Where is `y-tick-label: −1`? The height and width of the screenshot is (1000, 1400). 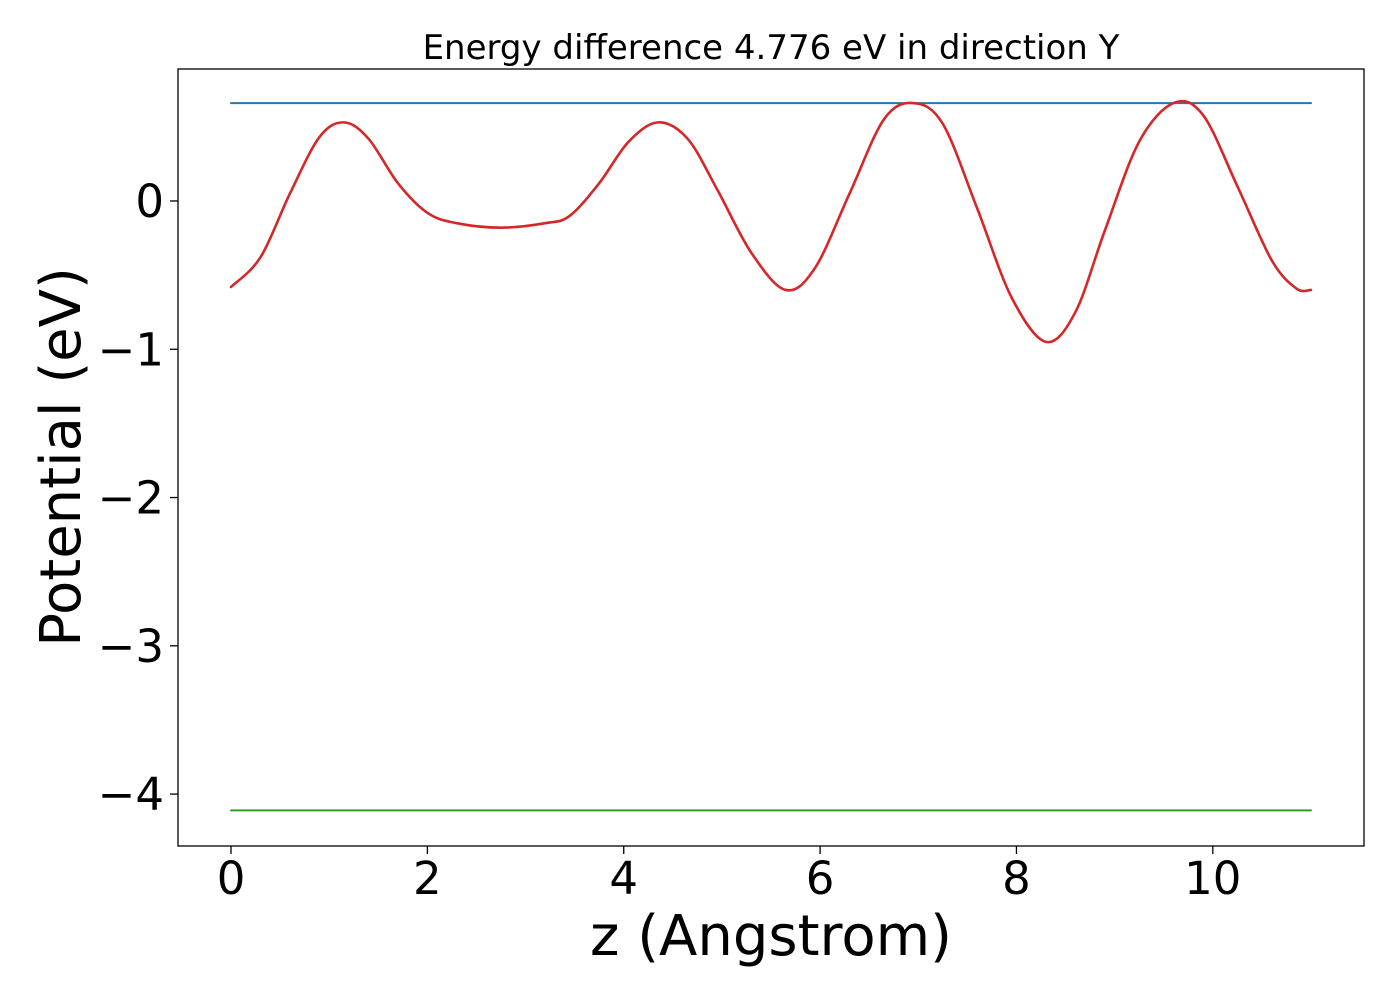 y-tick-label: −1 is located at coordinates (131, 349).